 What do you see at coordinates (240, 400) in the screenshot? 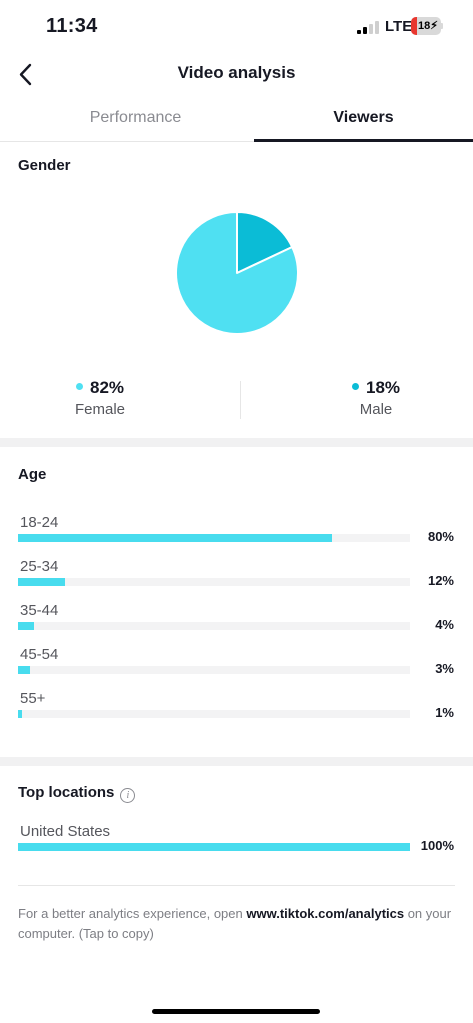
I see `gender-divider` at bounding box center [240, 400].